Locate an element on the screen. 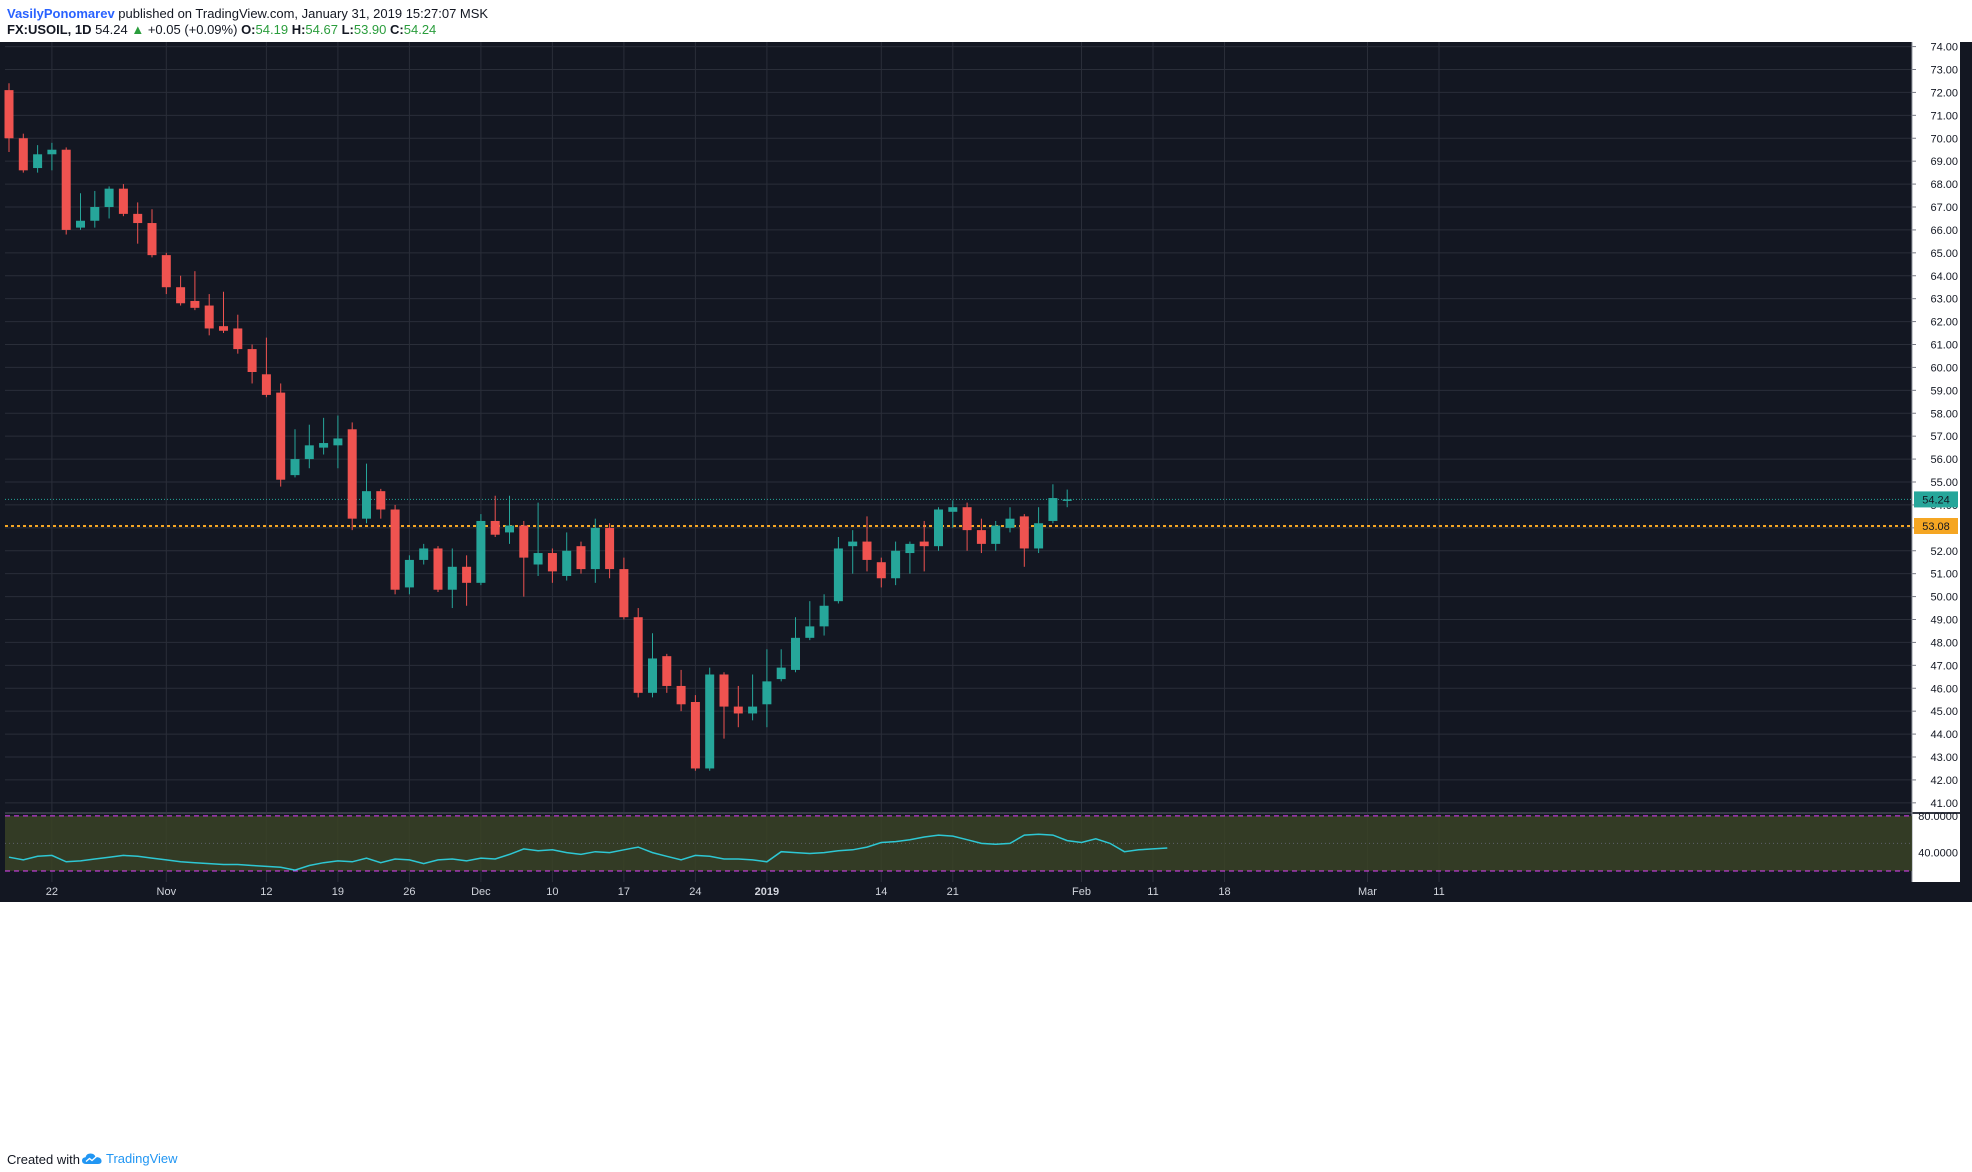 The width and height of the screenshot is (1972, 1172). price-tick-label: 71.00 is located at coordinates (1944, 116).